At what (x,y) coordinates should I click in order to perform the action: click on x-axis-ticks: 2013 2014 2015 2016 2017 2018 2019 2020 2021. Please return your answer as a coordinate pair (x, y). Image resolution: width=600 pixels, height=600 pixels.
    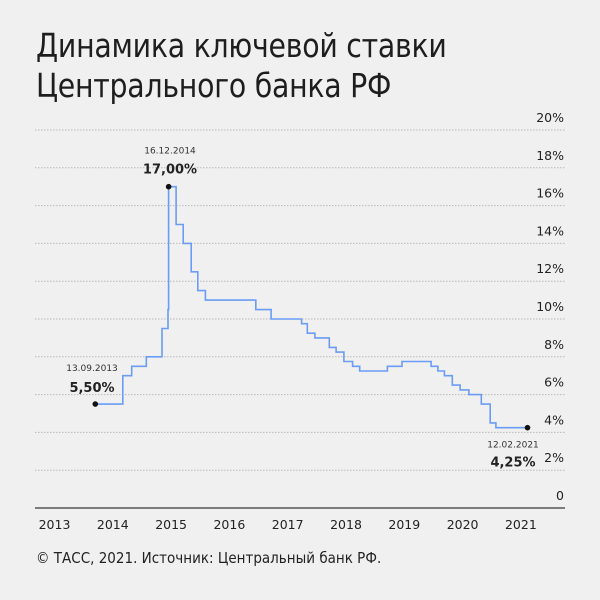
    Looking at the image, I should click on (288, 524).